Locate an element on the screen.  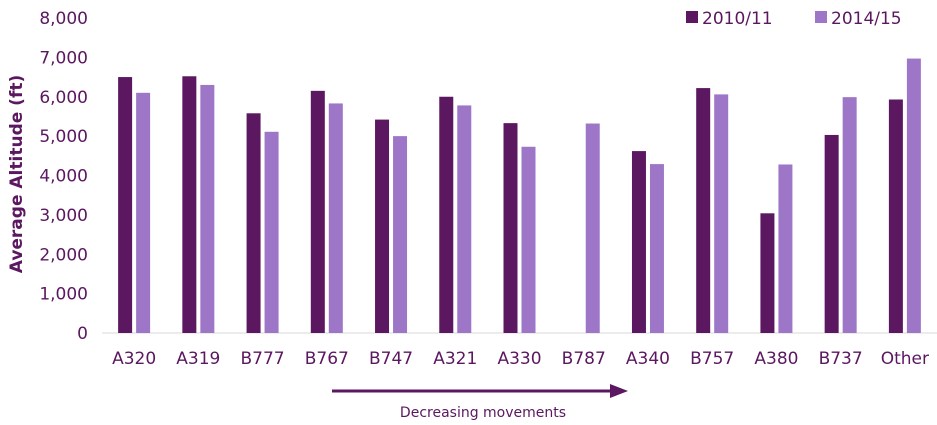
y-axis-label: Average Altitude (ft) is located at coordinates (17, 174).